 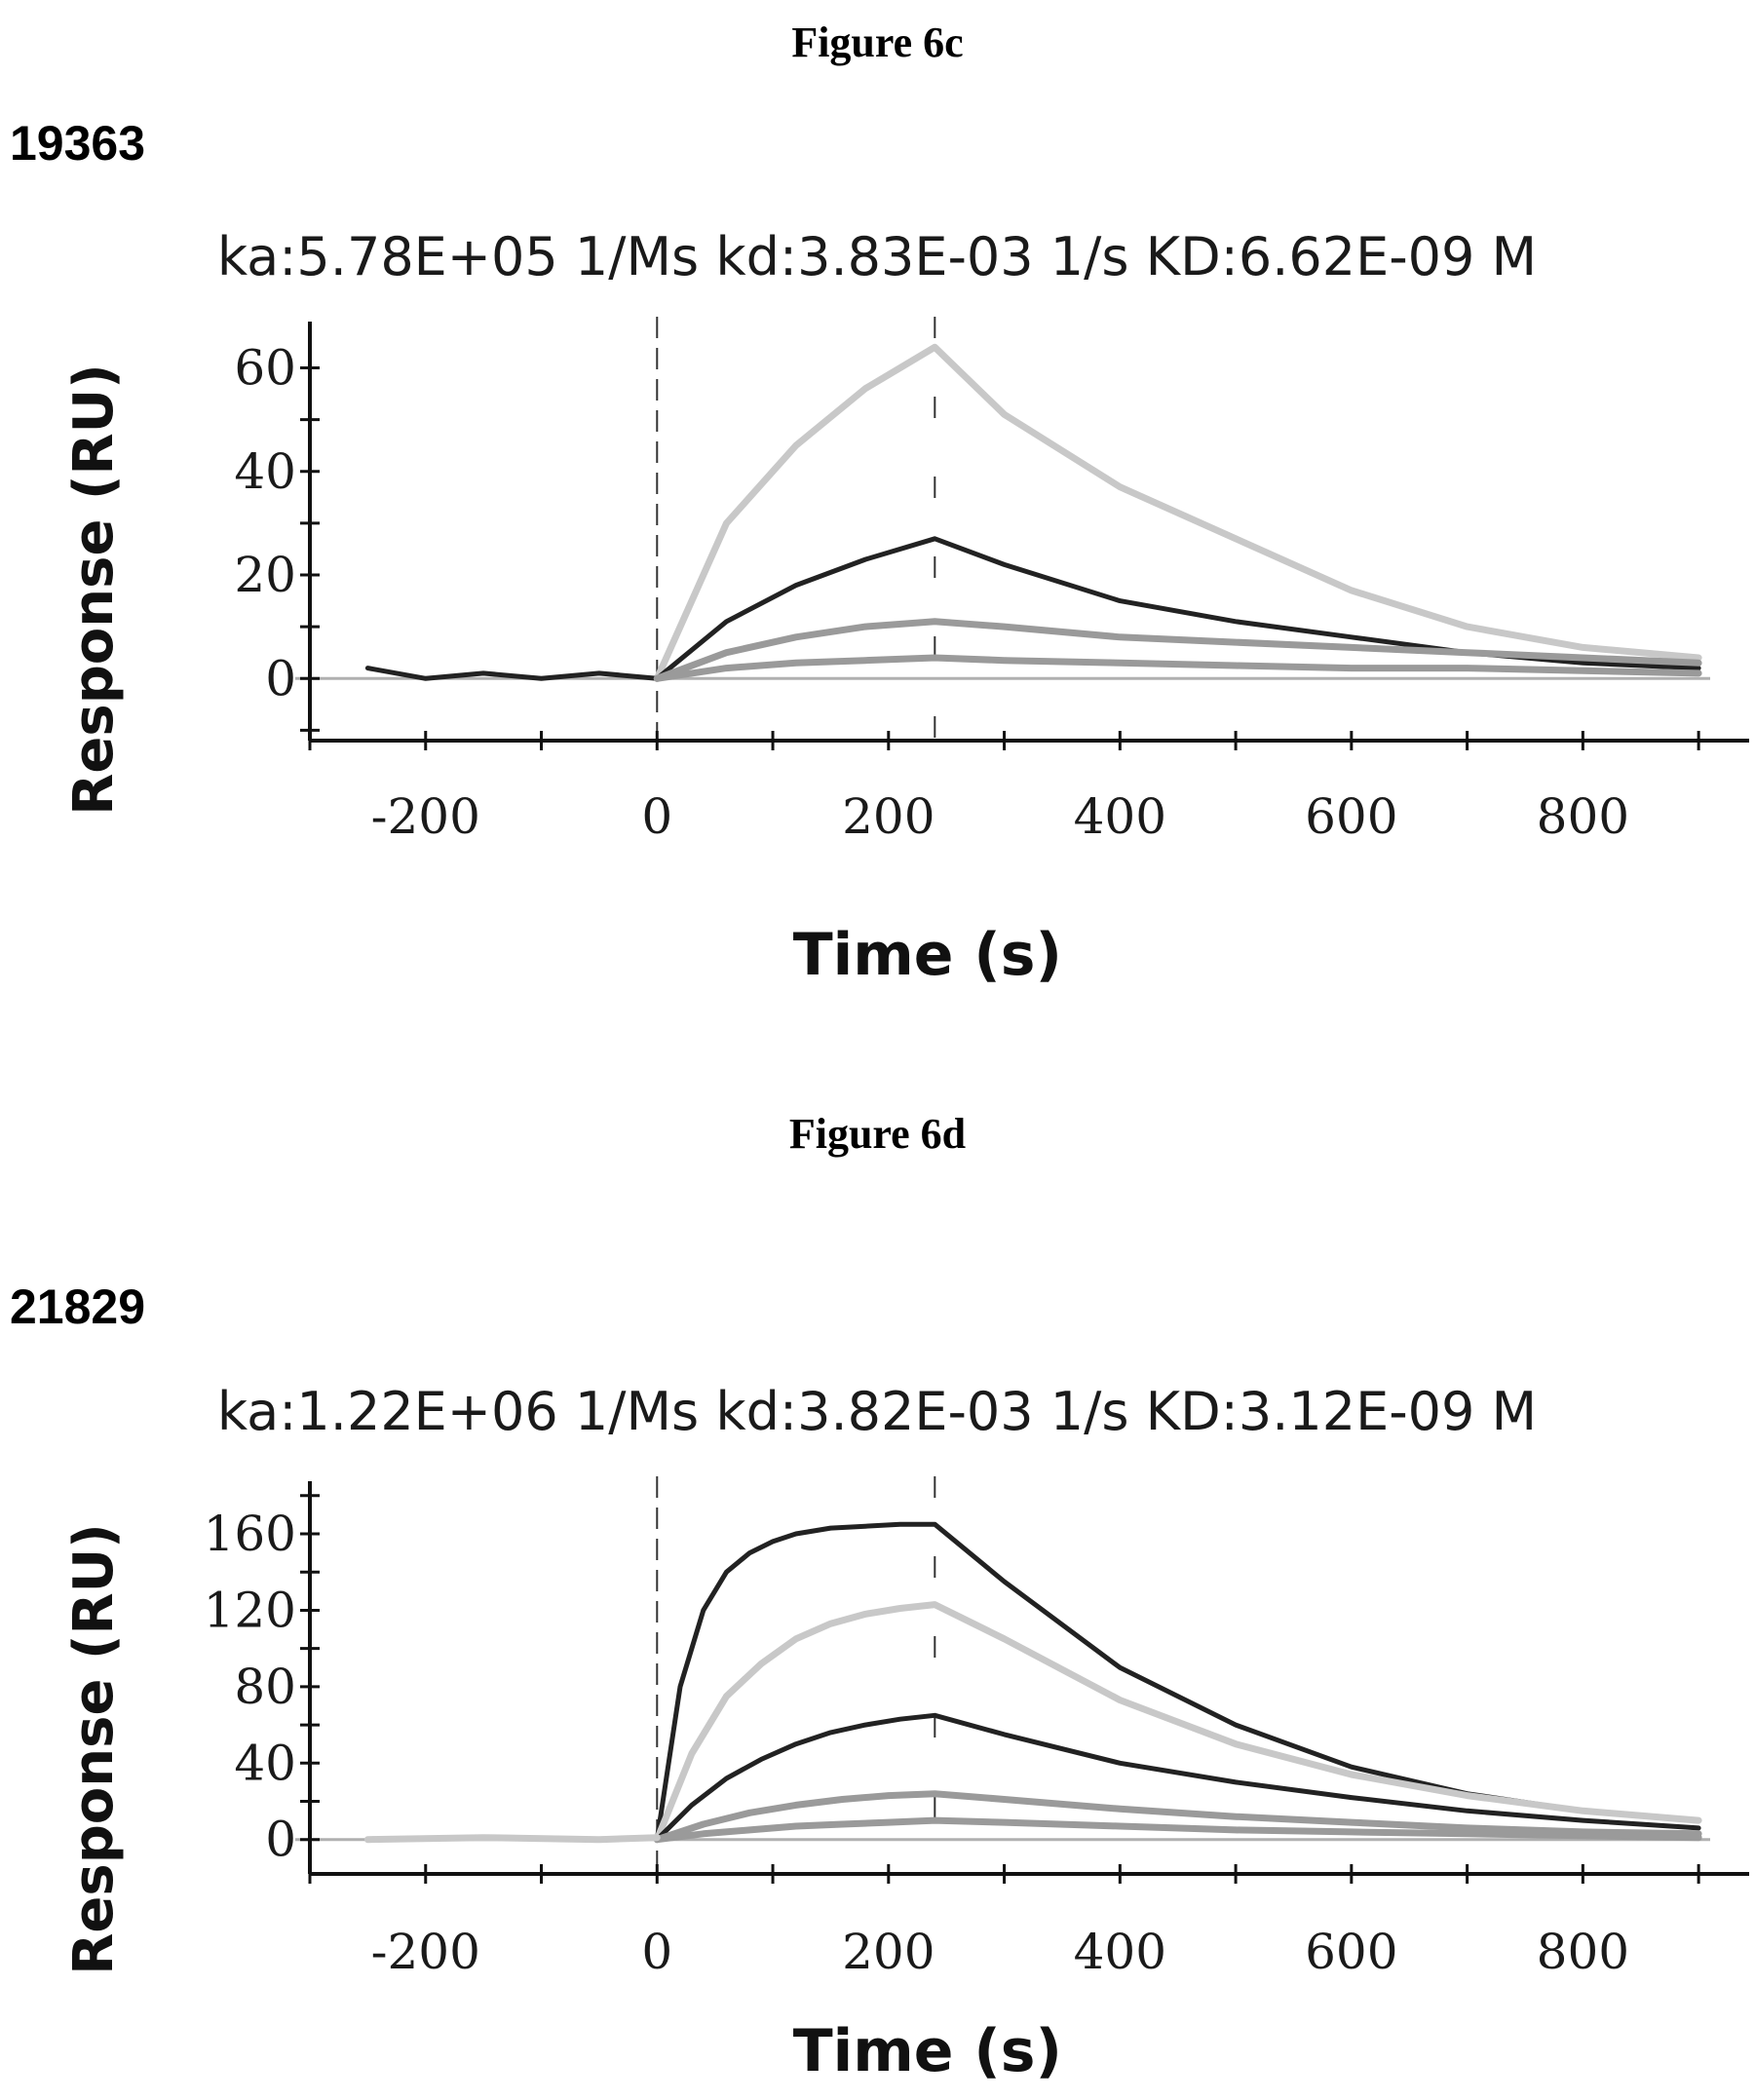 I want to click on y-tick-label: 160, so click(x=250, y=1534).